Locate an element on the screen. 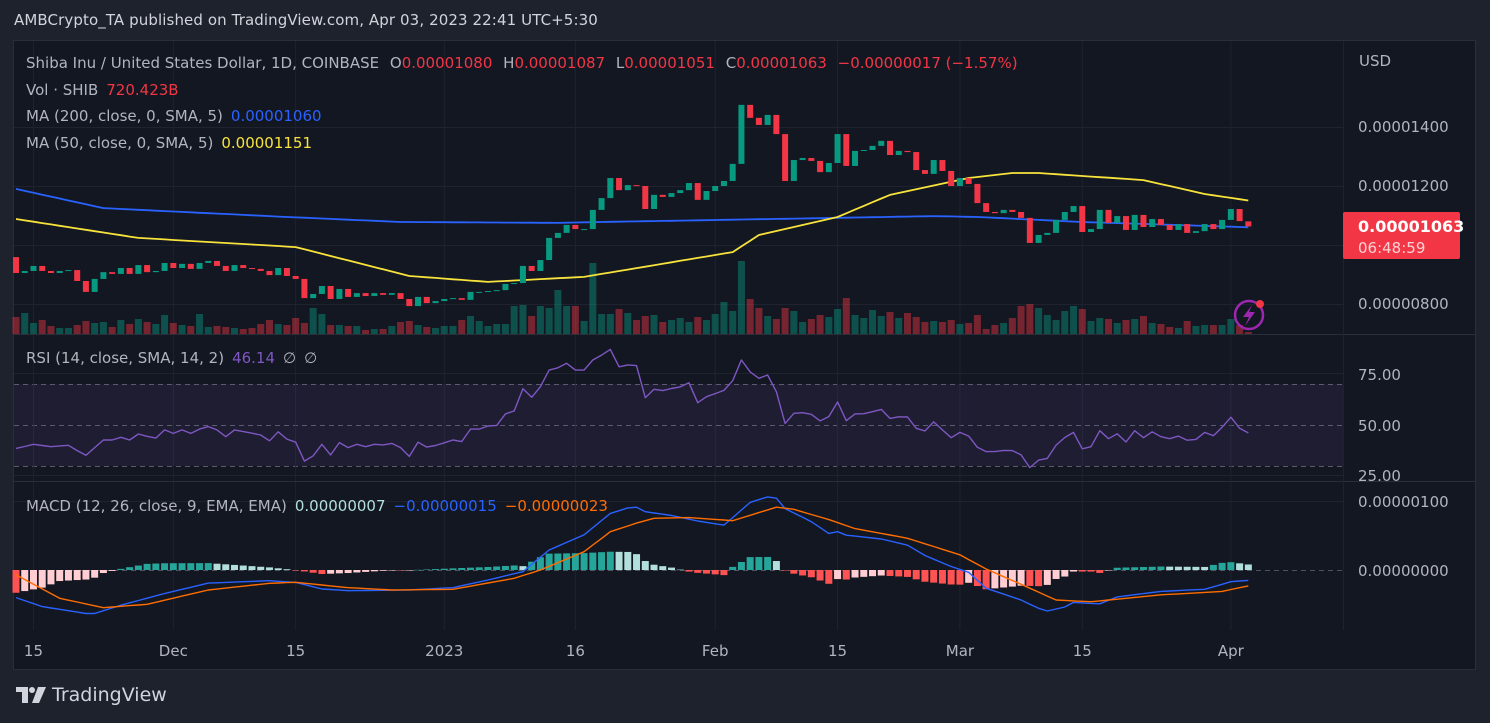 This screenshot has width=1490, height=723. time-axis-label: 2023 is located at coordinates (444, 651).